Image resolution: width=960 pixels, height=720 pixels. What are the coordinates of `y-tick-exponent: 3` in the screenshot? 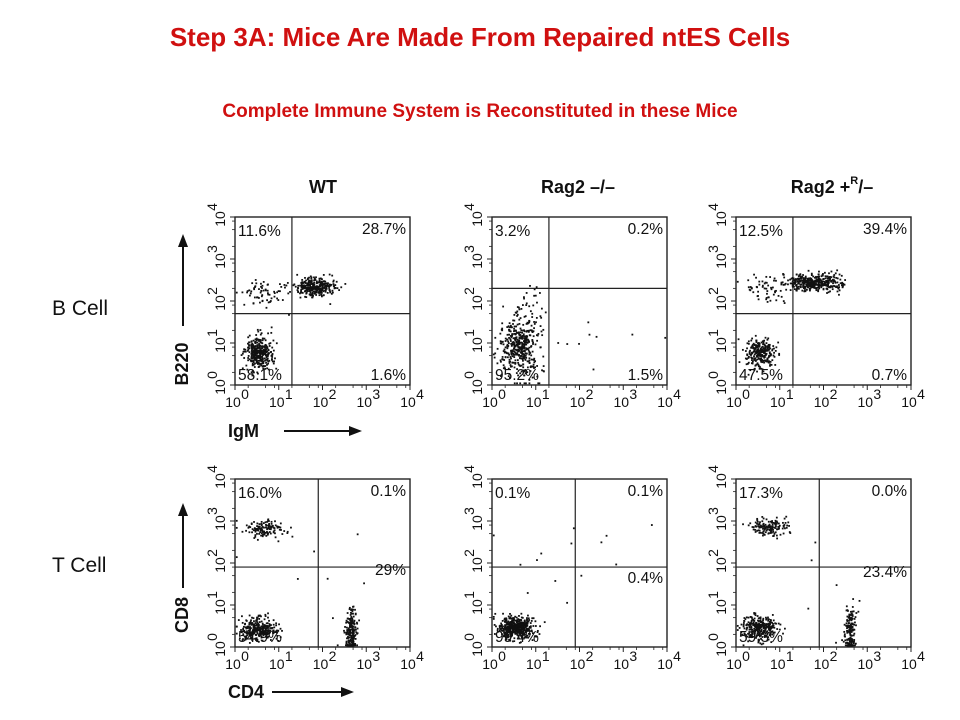 It's located at (469, 511).